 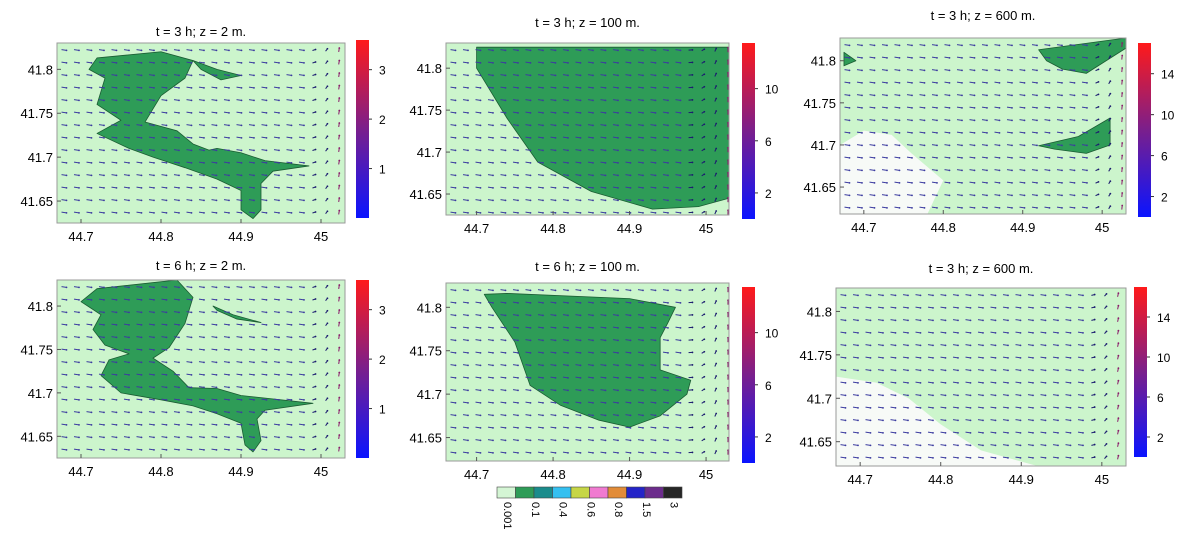 What do you see at coordinates (362, 369) in the screenshot?
I see `colorbar` at bounding box center [362, 369].